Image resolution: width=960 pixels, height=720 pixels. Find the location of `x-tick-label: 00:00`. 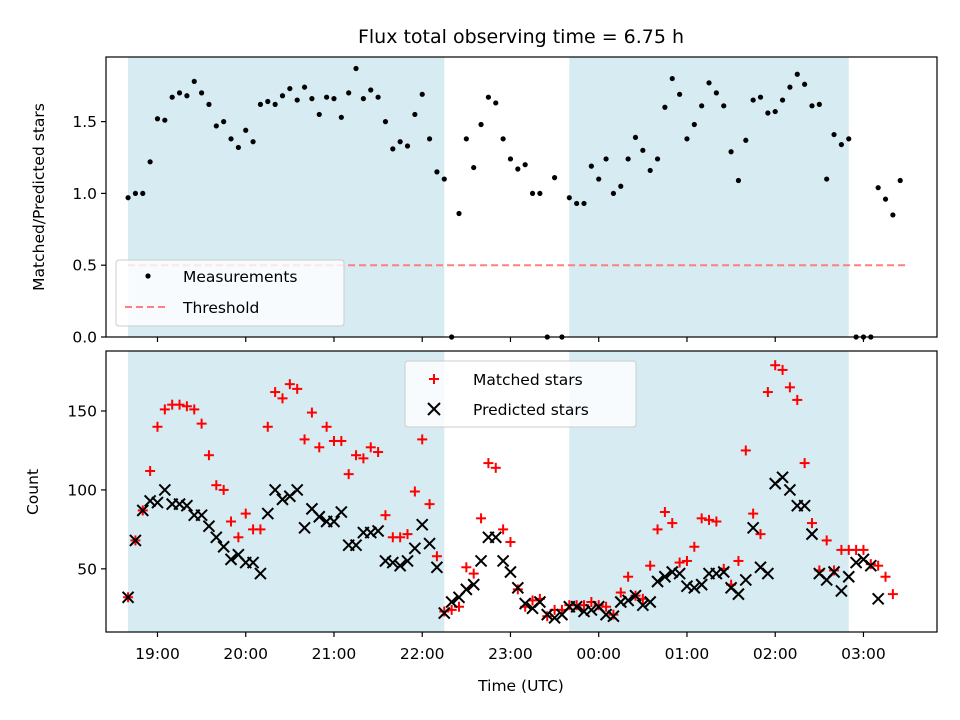

x-tick-label: 00:00 is located at coordinates (598, 654).